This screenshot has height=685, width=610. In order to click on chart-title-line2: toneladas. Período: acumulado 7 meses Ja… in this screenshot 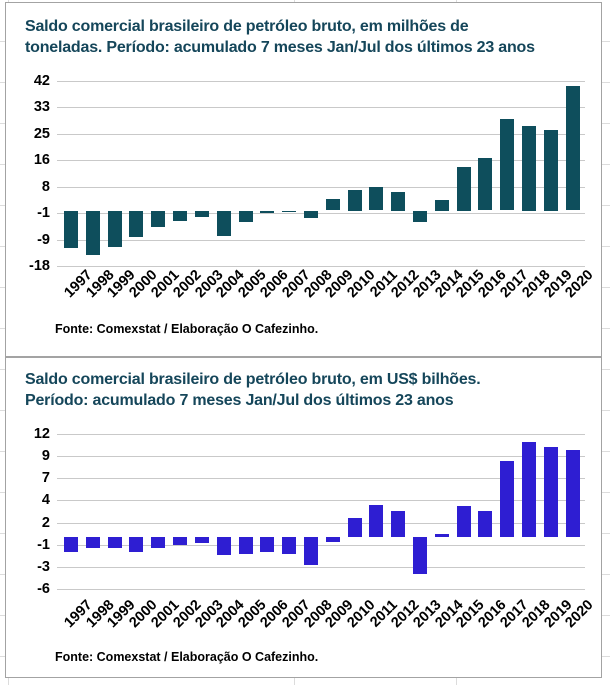, I will do `click(280, 47)`.